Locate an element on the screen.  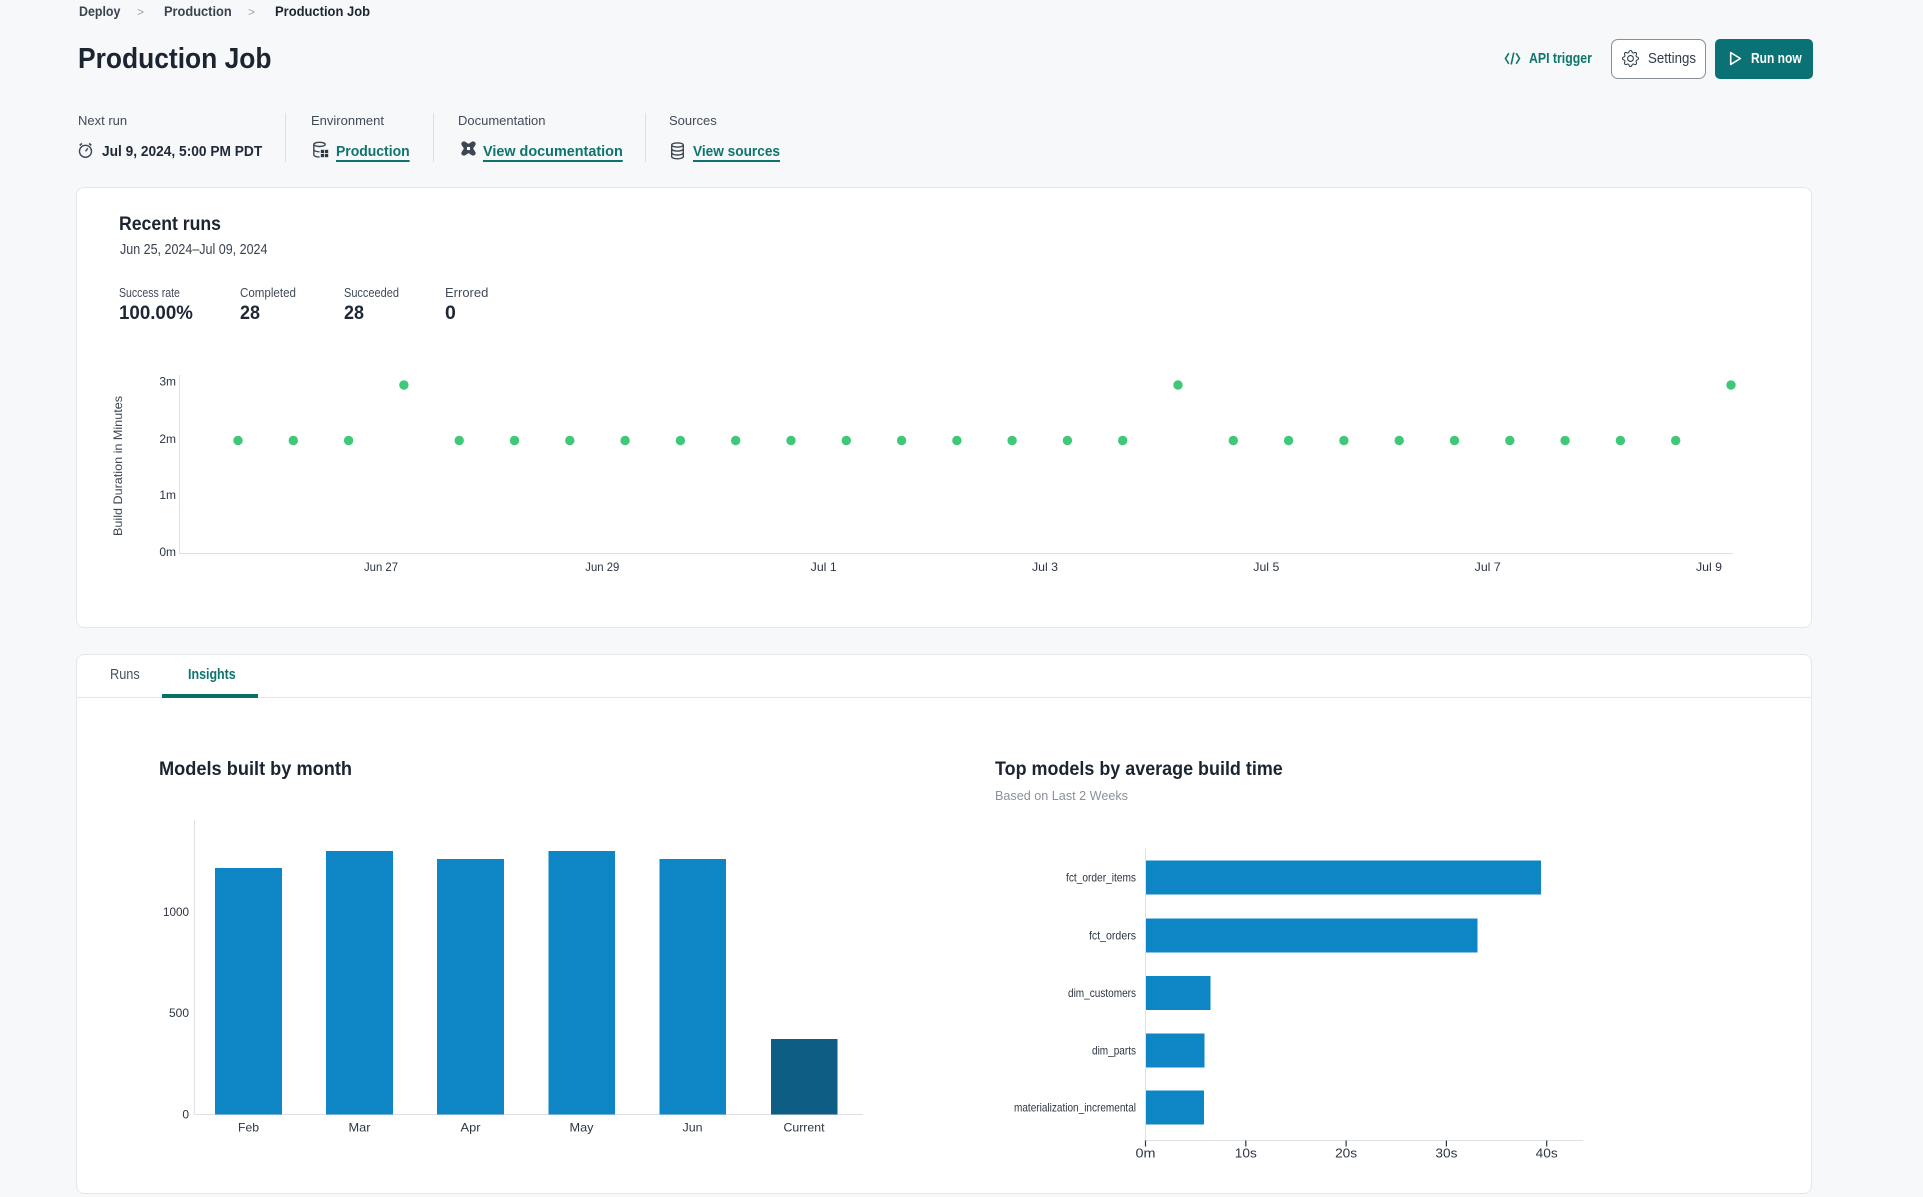
svg-text: Jun 27 is located at coordinates (381, 567).